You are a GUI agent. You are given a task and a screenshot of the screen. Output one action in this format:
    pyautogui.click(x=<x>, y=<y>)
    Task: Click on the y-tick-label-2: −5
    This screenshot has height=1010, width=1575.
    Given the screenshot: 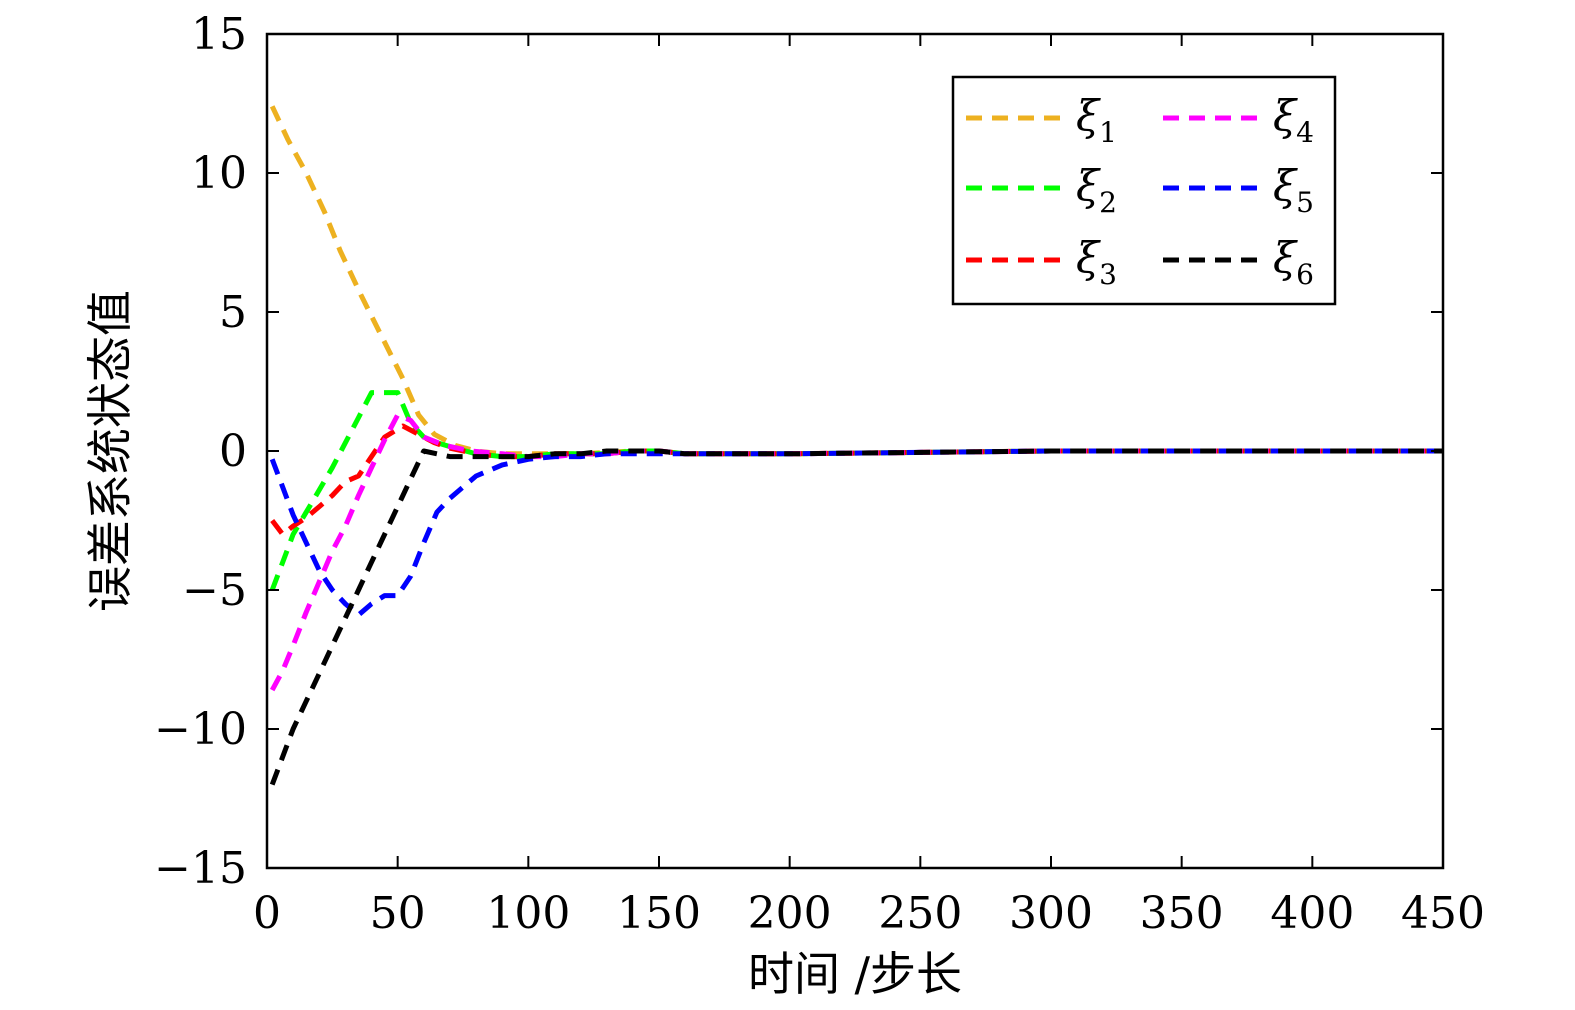 What is the action you would take?
    pyautogui.click(x=214, y=590)
    